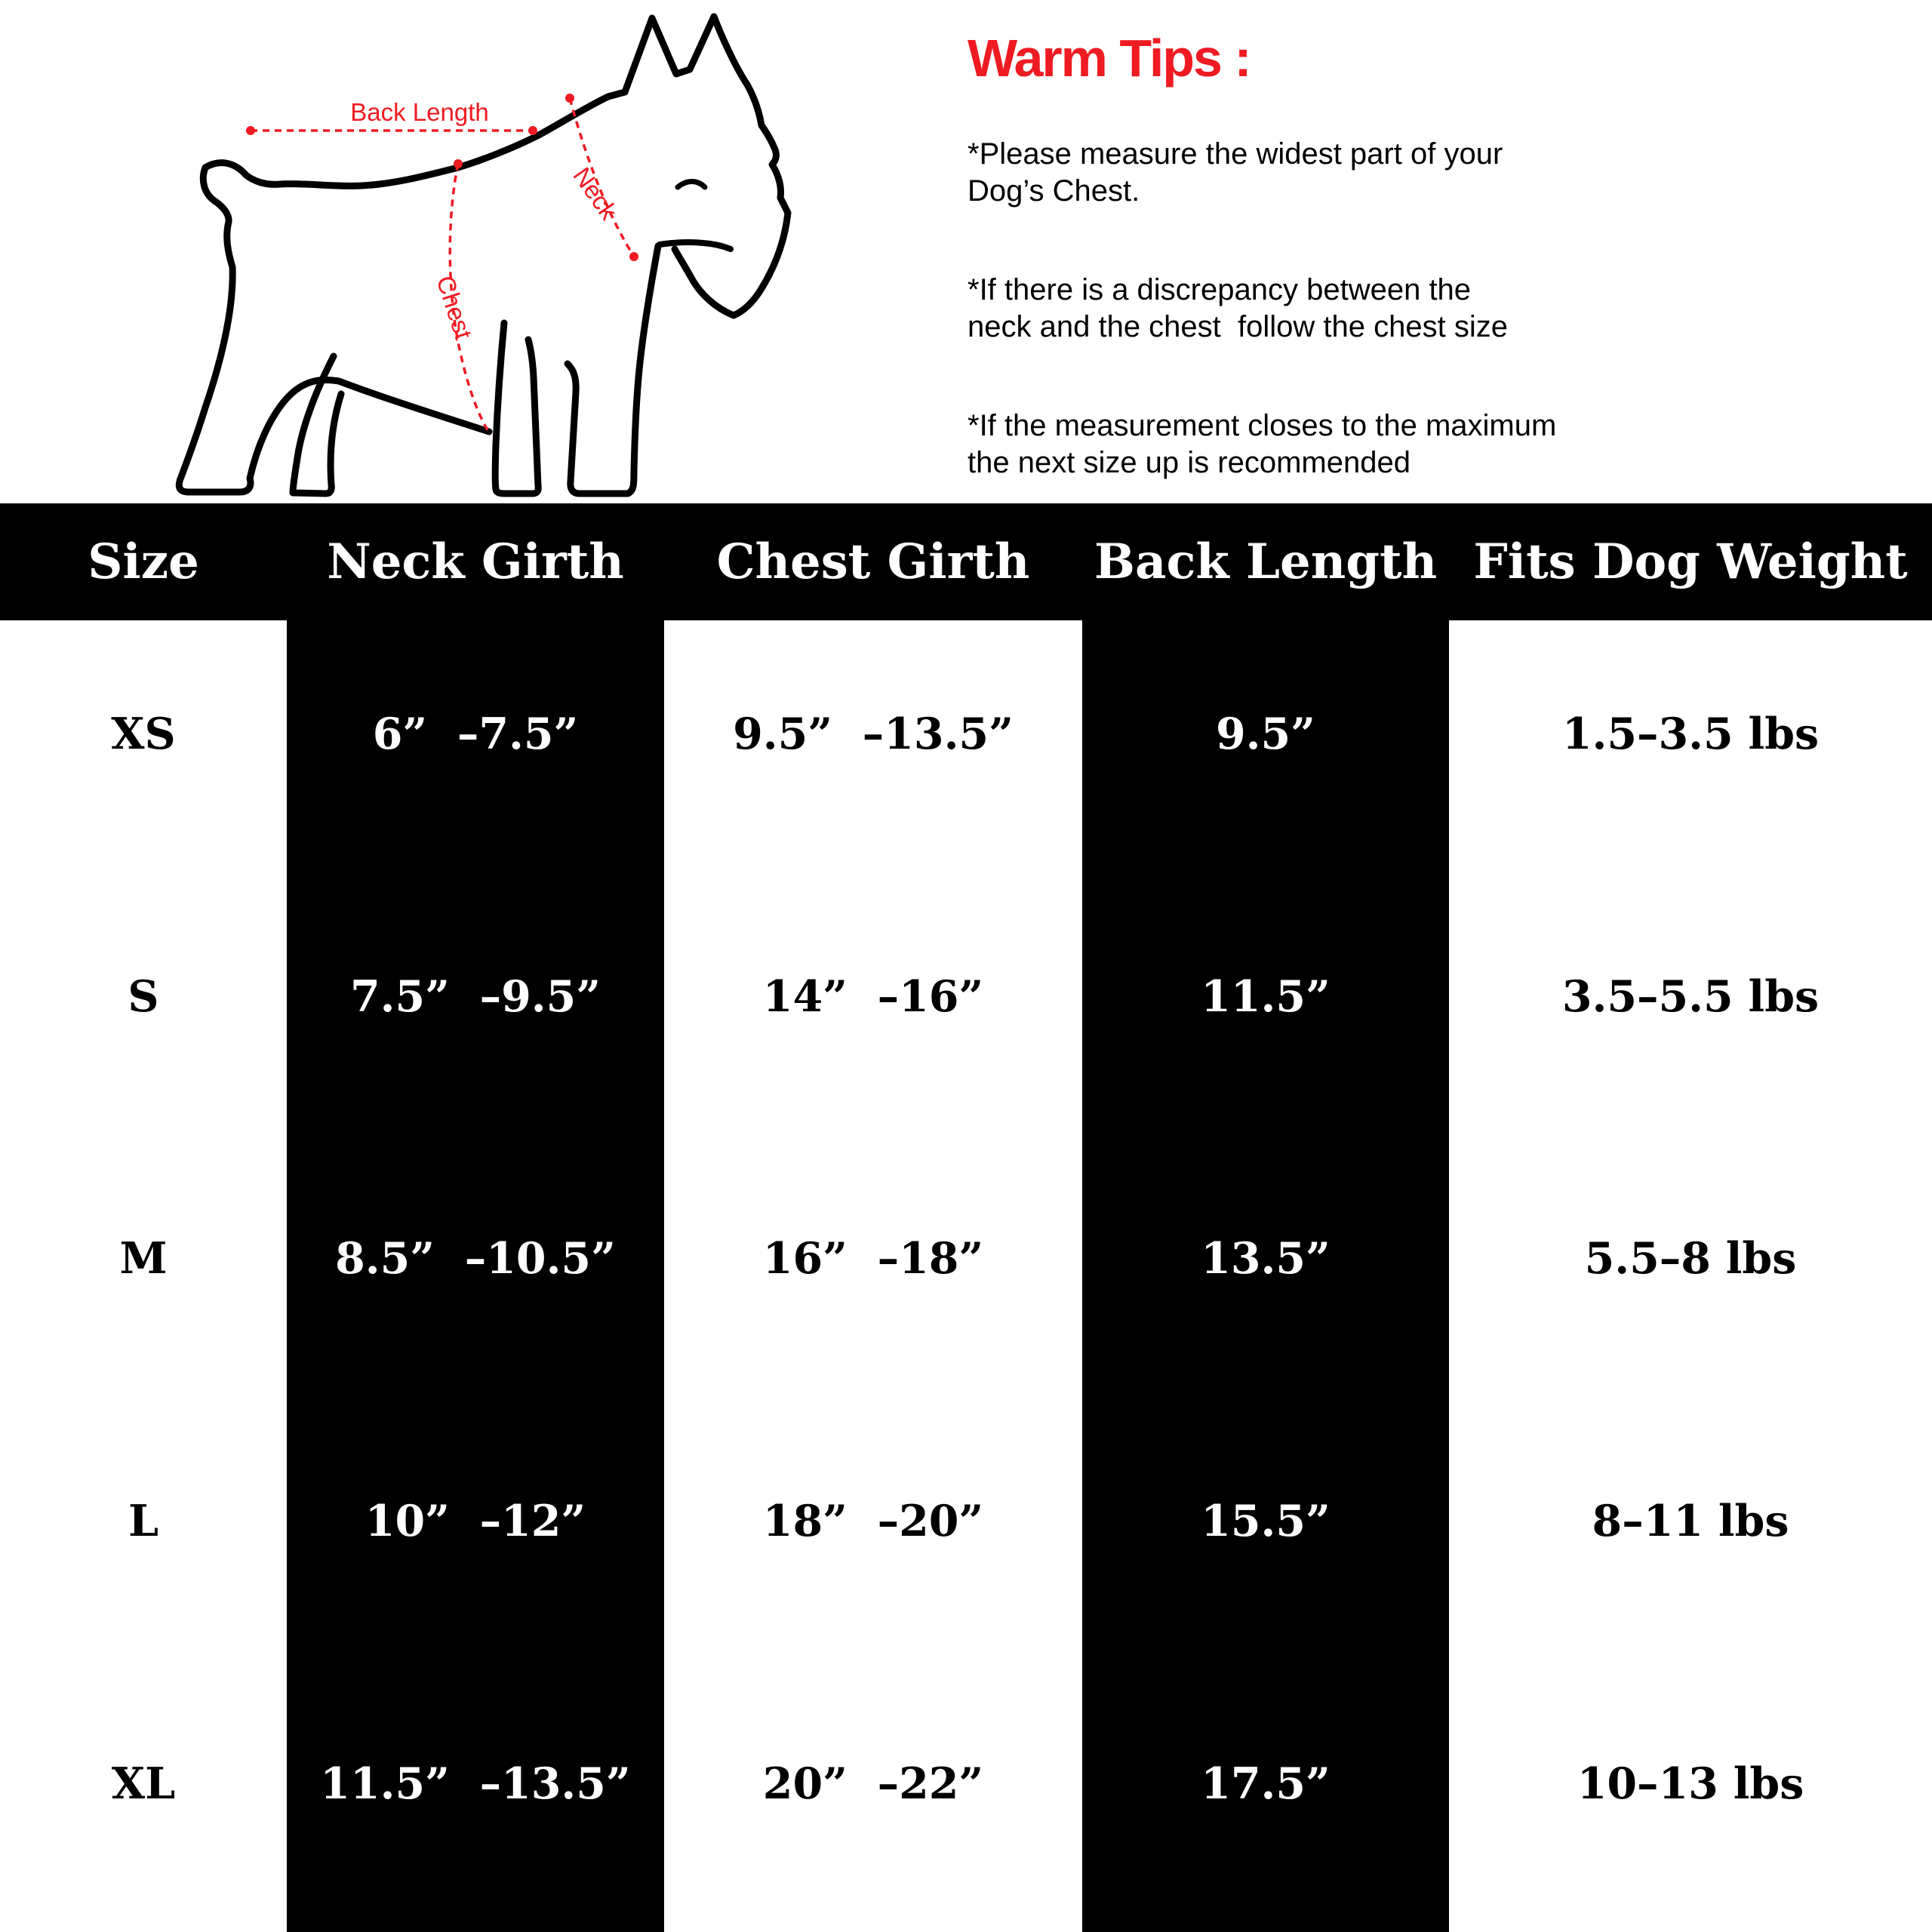 The height and width of the screenshot is (1932, 1932). Describe the element at coordinates (317, 424) in the screenshot. I see `dog-far-rear-leg` at that location.